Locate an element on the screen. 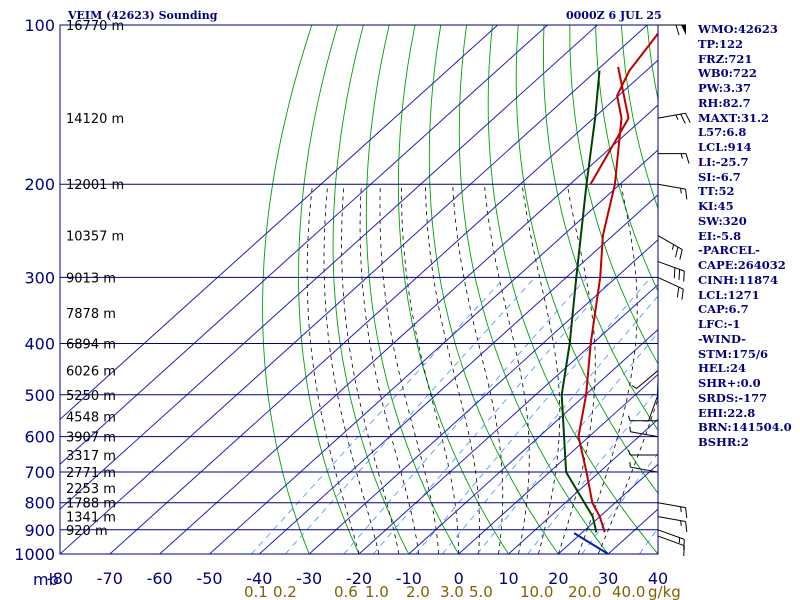 Image resolution: width=800 pixels, height=600 pixels. height-label: 6026 m is located at coordinates (91, 372).